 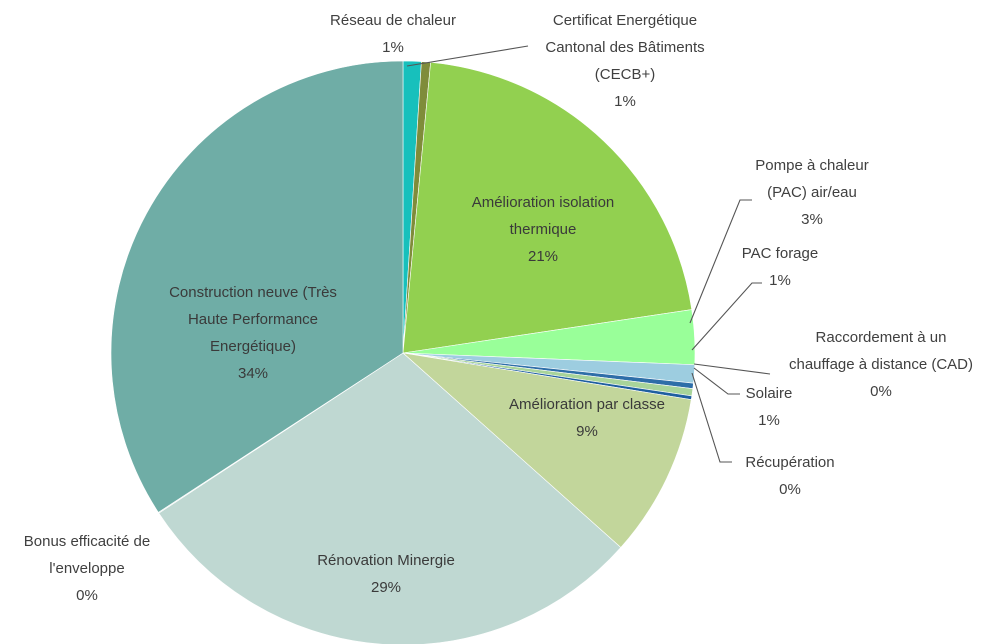 What do you see at coordinates (253, 346) in the screenshot?
I see `label-construction-neuve-line-2: Energétique)` at bounding box center [253, 346].